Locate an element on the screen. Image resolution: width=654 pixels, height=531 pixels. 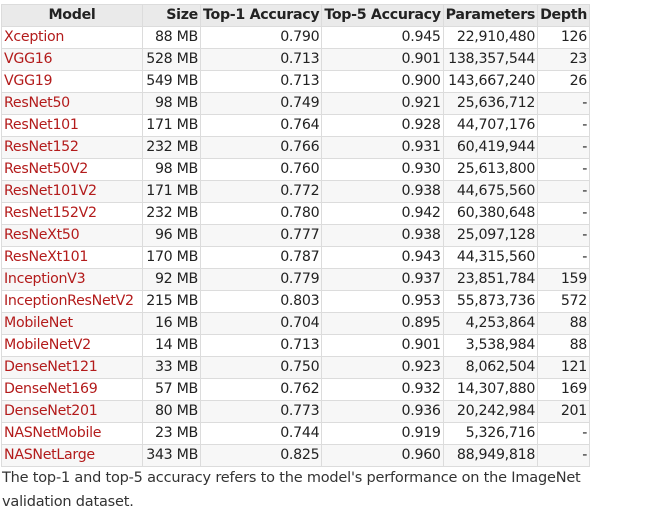
table-row: ResNet50 98 MB 0.749 0.921 25,636,712- is located at coordinates (296, 103).